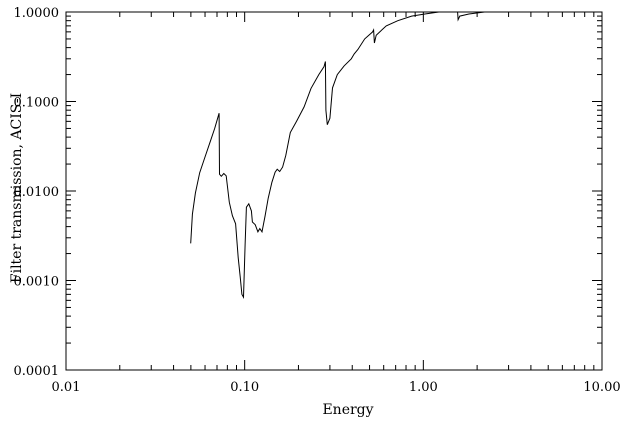 Image resolution: width=632 pixels, height=424 pixels. What do you see at coordinates (423, 387) in the screenshot?
I see `x-tick-label: 1.00` at bounding box center [423, 387].